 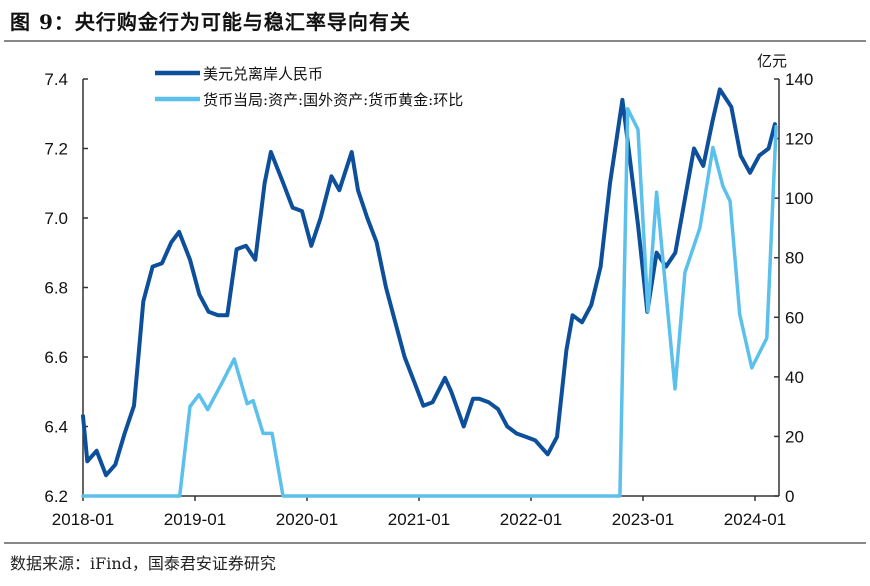 What do you see at coordinates (755, 519) in the screenshot?
I see `x-tick-label: 2024-01` at bounding box center [755, 519].